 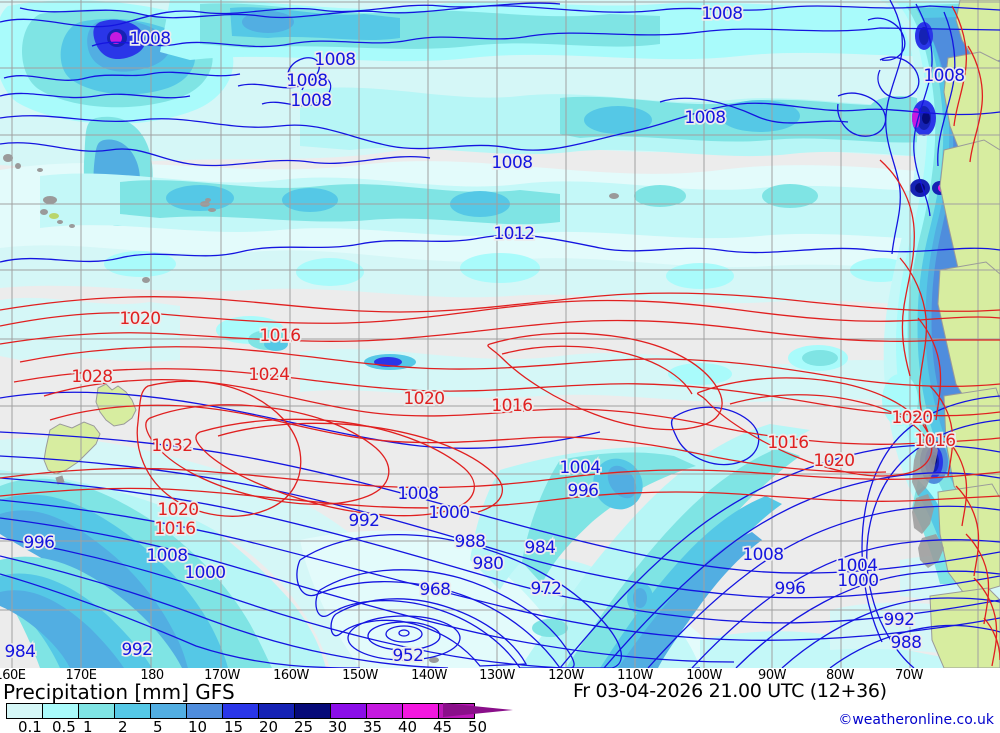 I want to click on lon-label: 150W, so click(x=360, y=675).